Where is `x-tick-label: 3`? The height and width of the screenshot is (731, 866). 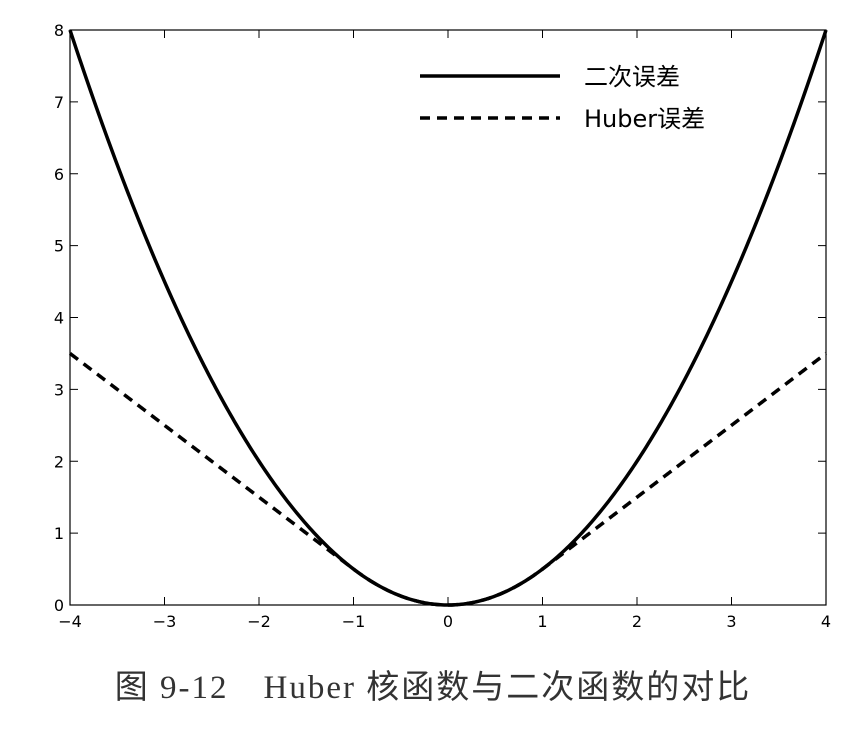
x-tick-label: 3 is located at coordinates (731, 621).